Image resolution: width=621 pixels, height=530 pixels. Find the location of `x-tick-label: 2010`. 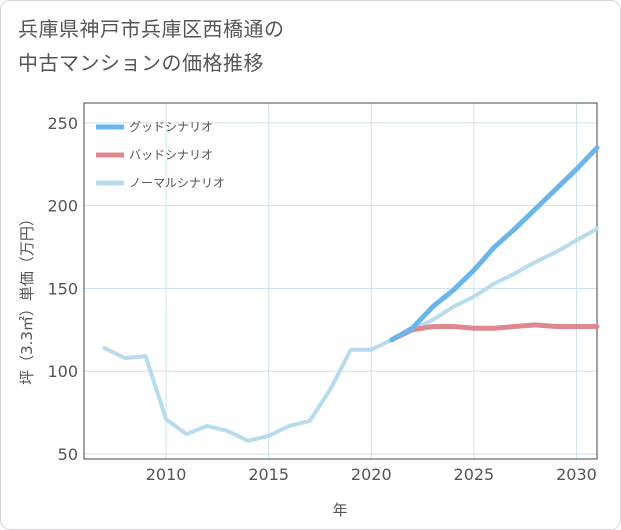

x-tick-label: 2010 is located at coordinates (166, 474).